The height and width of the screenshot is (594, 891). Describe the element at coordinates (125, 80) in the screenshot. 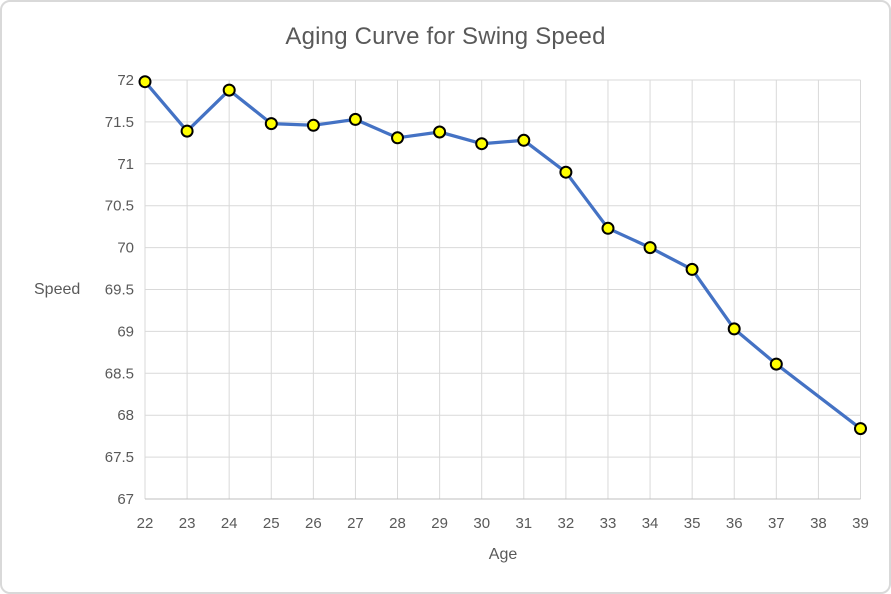

I see `y-tick-label: 72` at that location.